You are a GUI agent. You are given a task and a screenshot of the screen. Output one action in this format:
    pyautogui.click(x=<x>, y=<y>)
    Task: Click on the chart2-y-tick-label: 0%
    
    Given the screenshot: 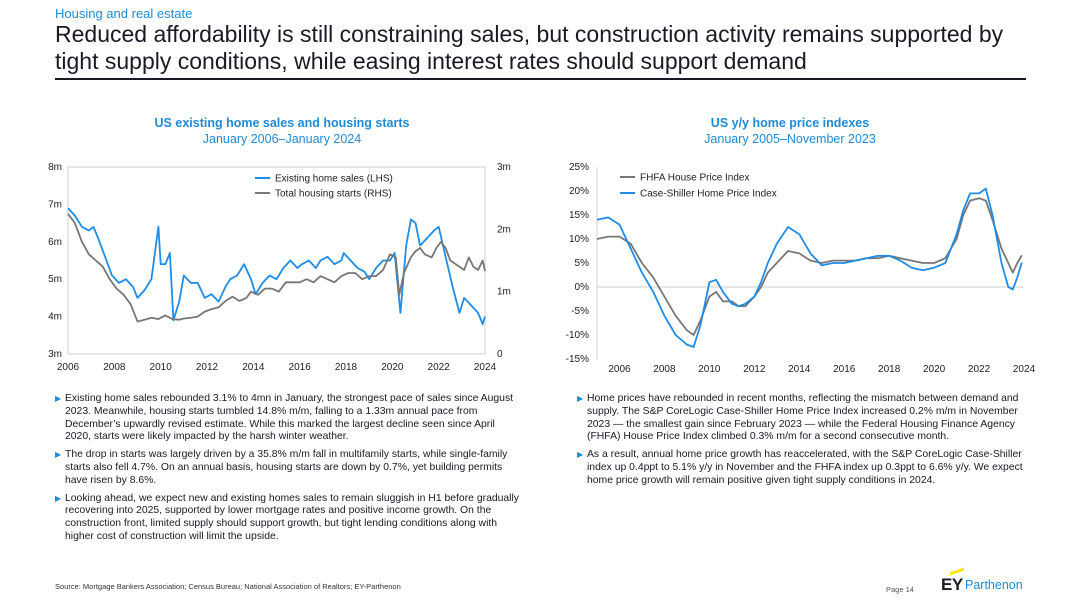 What is the action you would take?
    pyautogui.click(x=582, y=287)
    